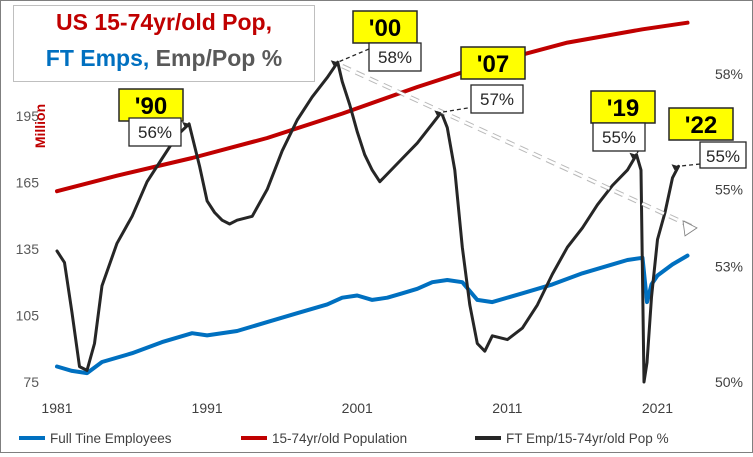 The height and width of the screenshot is (457, 753). I want to click on x-axis: 1981 1991 2001 2011 2021, so click(357, 408).